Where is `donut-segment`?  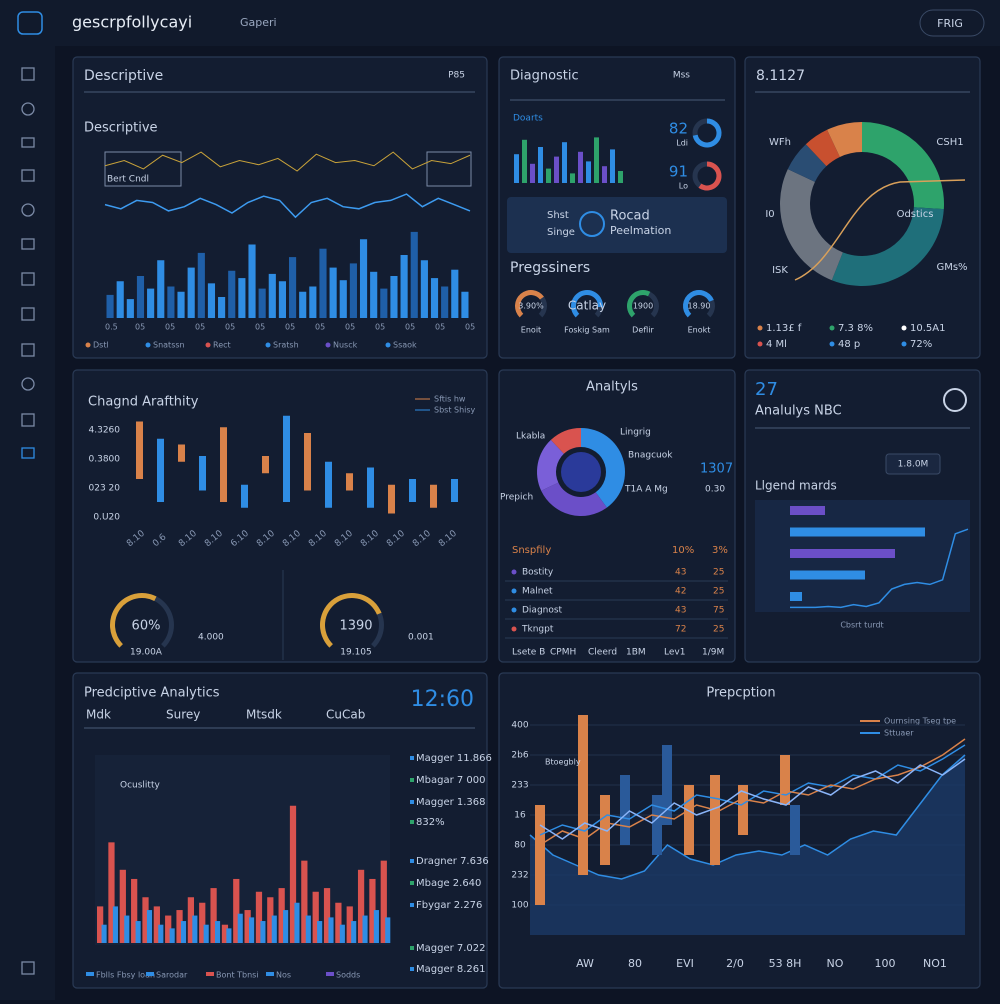 donut-segment is located at coordinates (807, 163).